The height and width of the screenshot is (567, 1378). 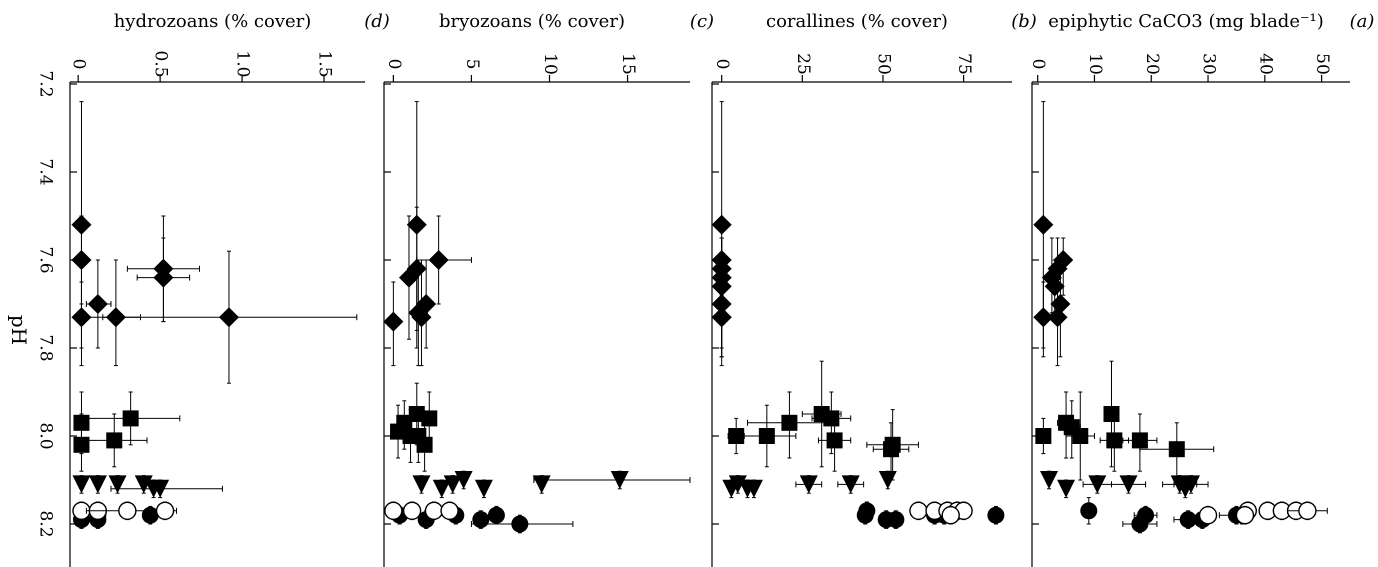 I want to click on value-tick-label: 75, so click(x=964, y=64).